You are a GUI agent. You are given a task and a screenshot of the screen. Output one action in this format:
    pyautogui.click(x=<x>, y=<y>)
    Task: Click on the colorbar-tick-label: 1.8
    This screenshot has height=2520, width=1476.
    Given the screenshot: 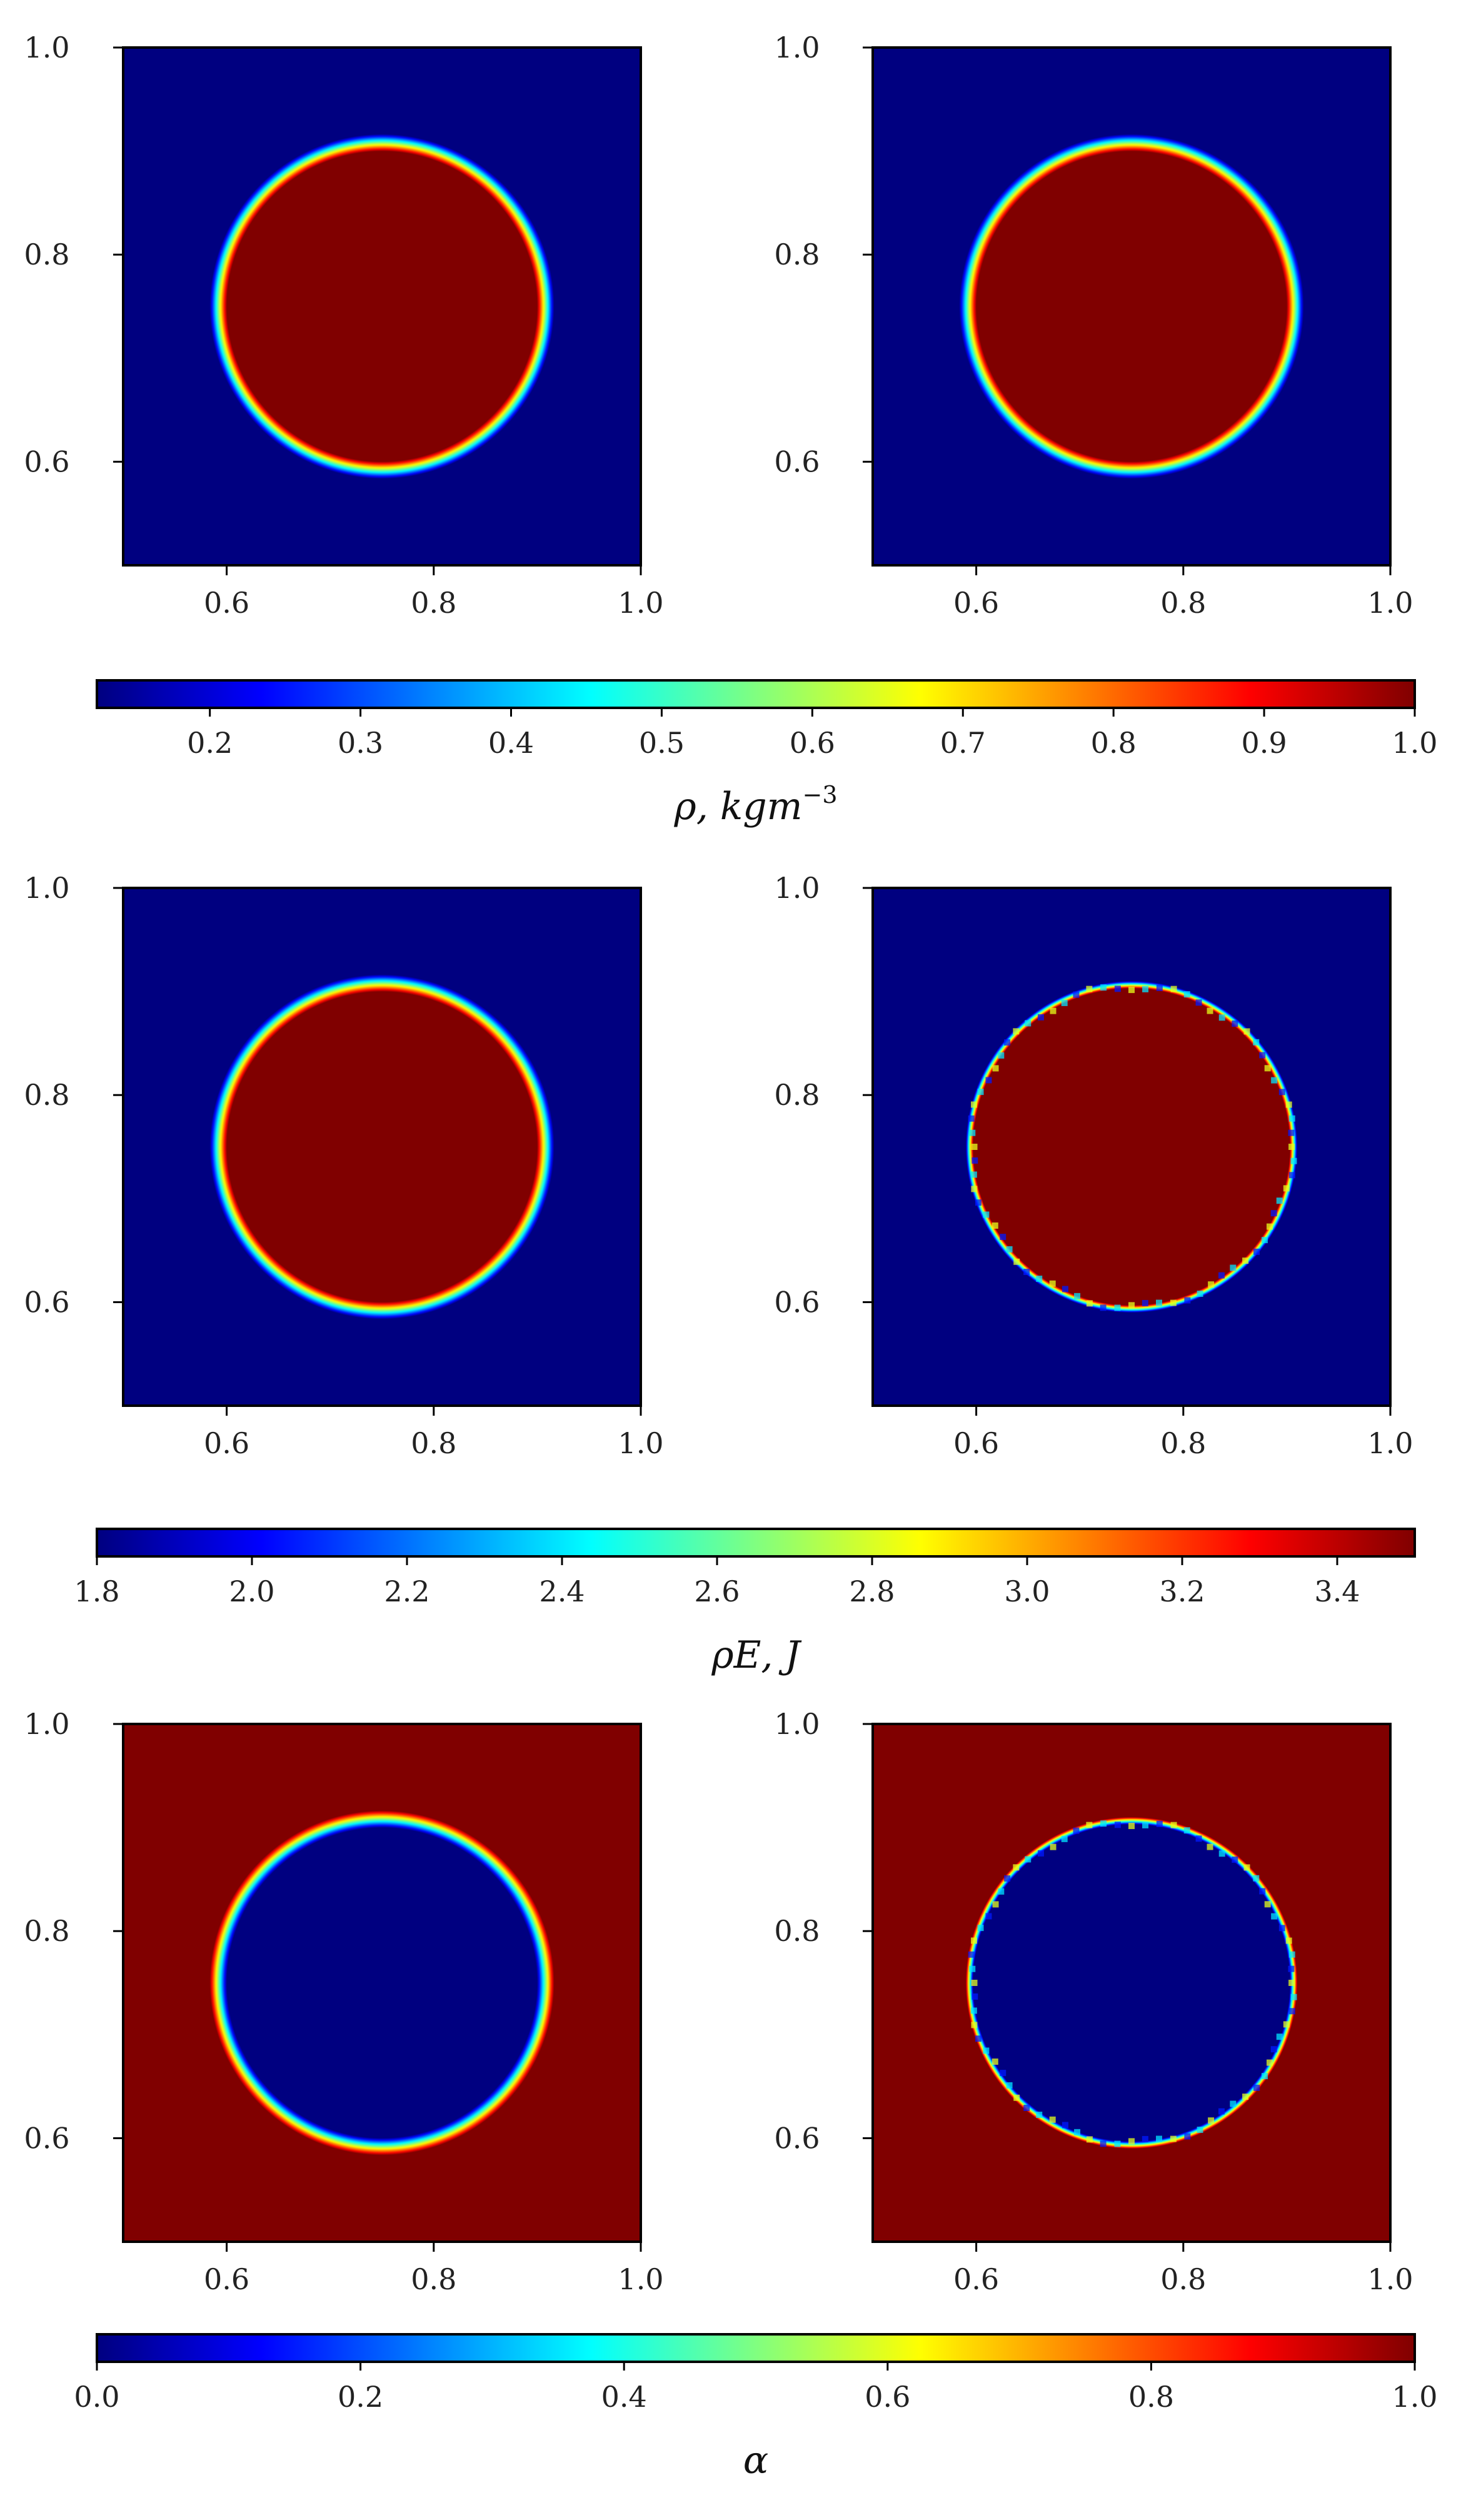 What is the action you would take?
    pyautogui.click(x=97, y=1592)
    